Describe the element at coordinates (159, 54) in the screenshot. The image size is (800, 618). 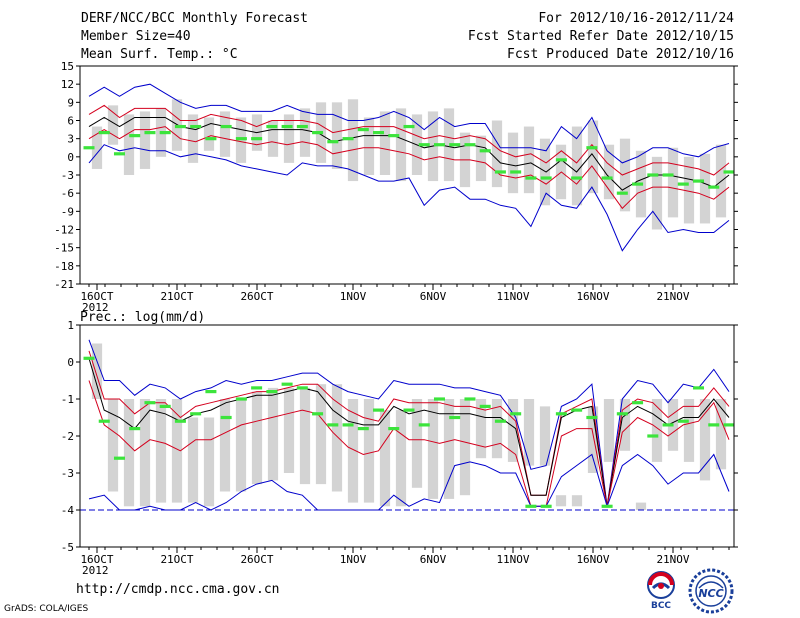
I see `variable-label: Mean Surf. Temp.: °C` at that location.